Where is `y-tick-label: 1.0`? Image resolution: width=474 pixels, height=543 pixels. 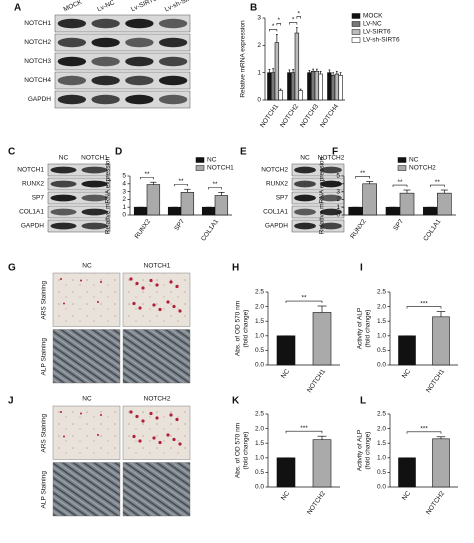 y-tick-label: 1.0 is located at coordinates (259, 336).